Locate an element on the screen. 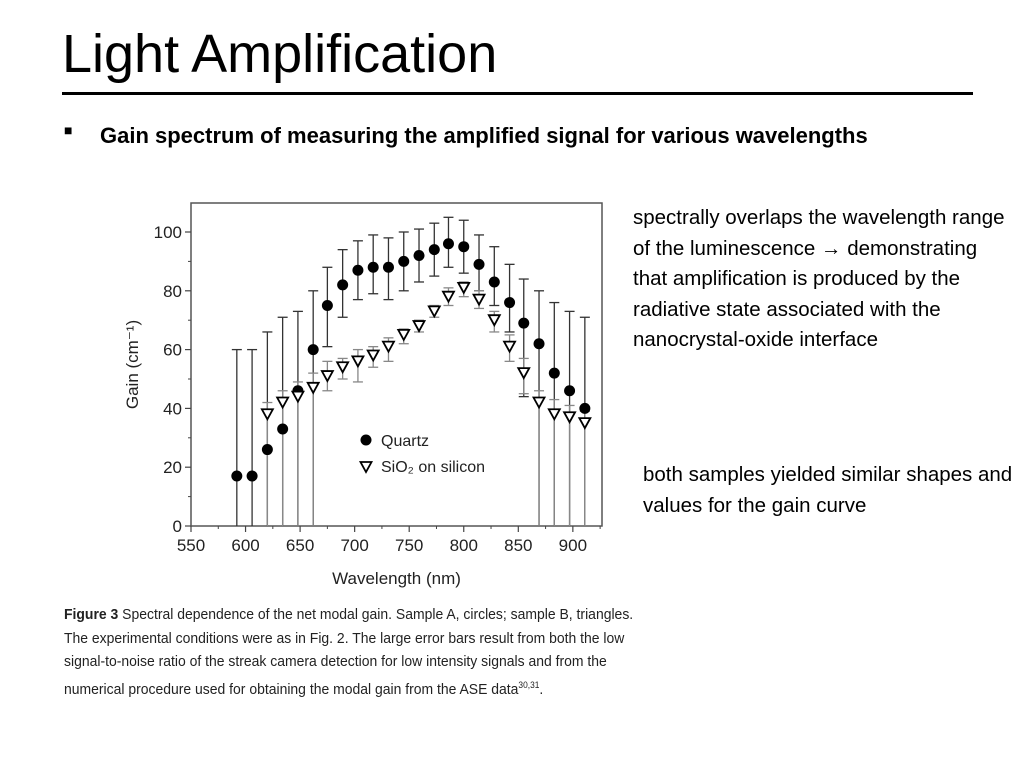 This screenshot has height=768, width=1024. y-axis-label: Gain (cm⁻¹) is located at coordinates (132, 364).